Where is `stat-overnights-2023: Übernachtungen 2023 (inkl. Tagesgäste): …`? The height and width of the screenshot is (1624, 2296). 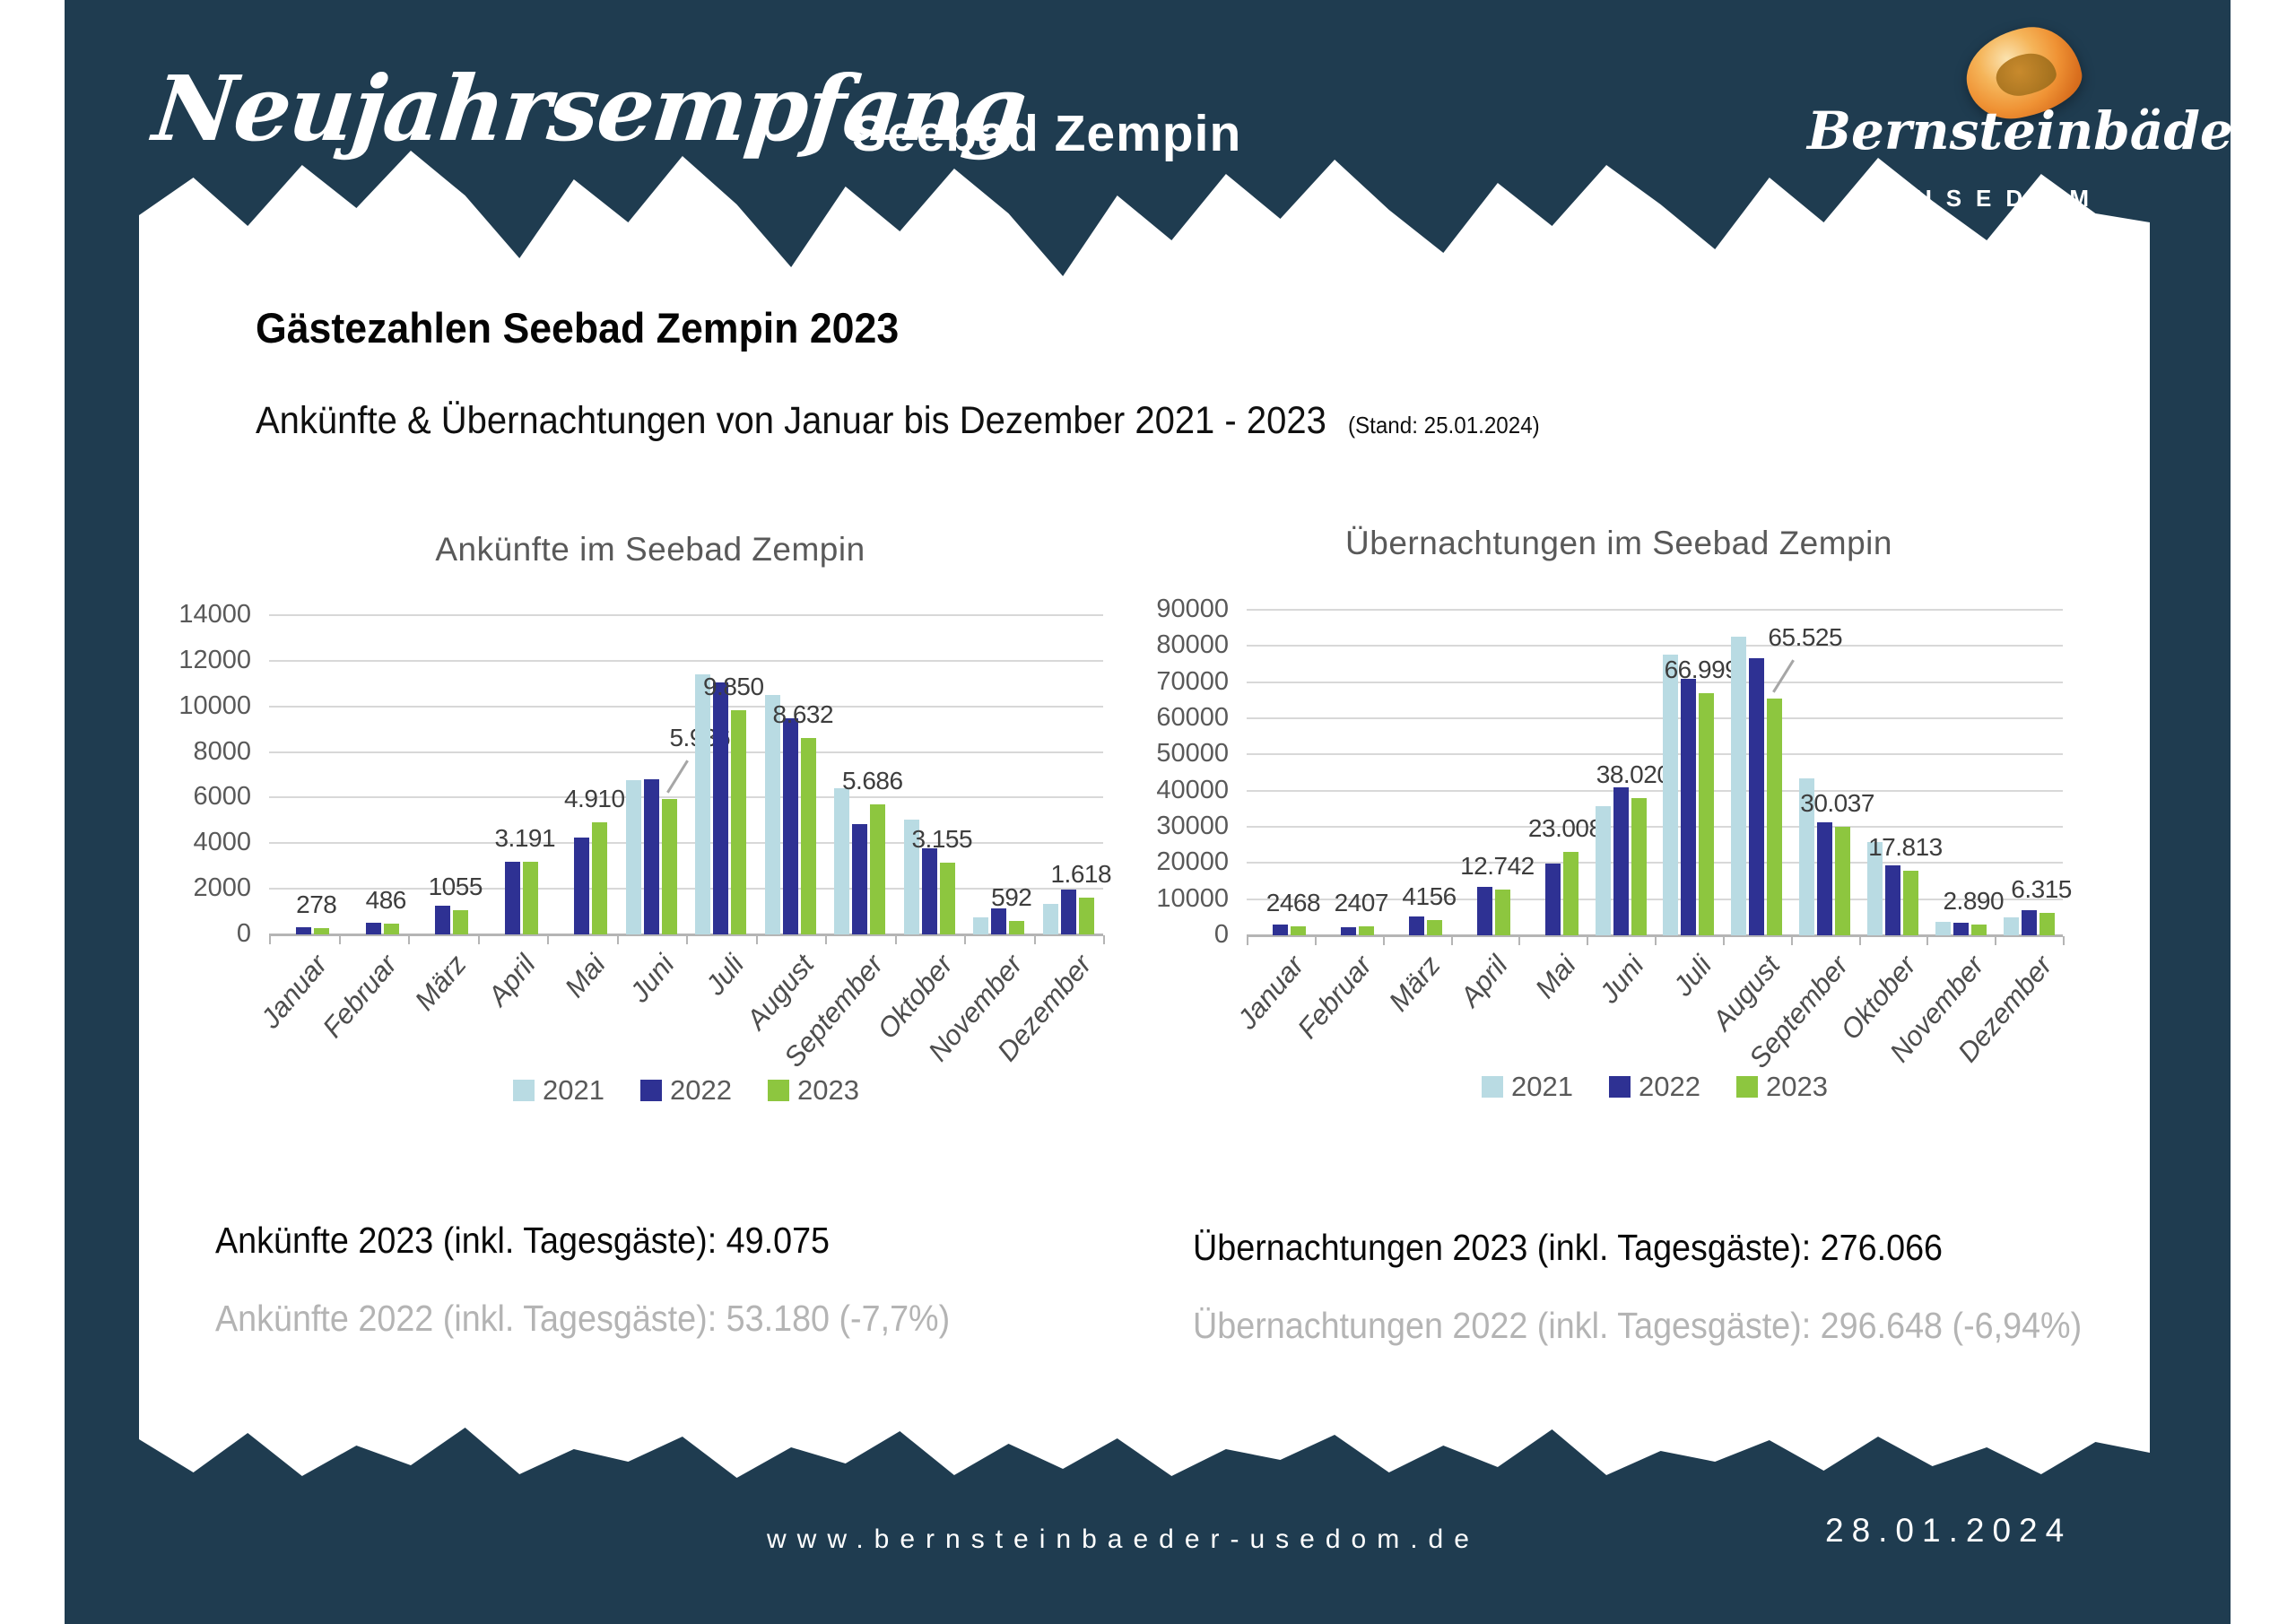 stat-overnights-2023: Übernachtungen 2023 (inkl. Tagesgäste): … is located at coordinates (1568, 1247).